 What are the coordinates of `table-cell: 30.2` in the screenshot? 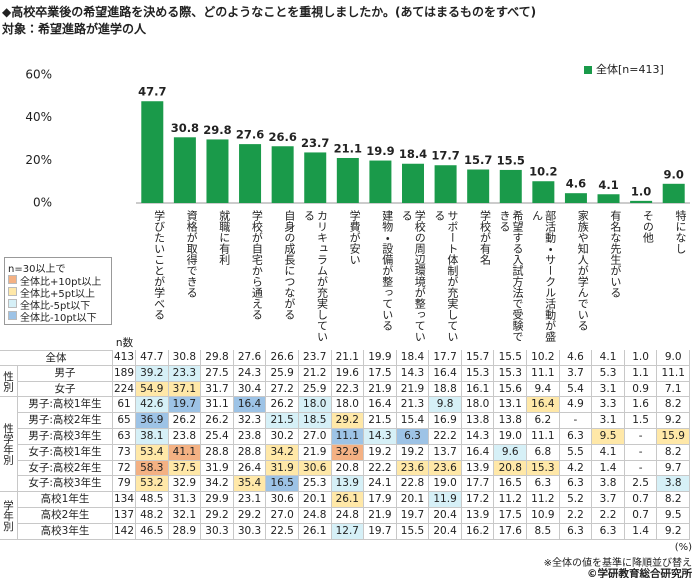 It's located at (282, 437).